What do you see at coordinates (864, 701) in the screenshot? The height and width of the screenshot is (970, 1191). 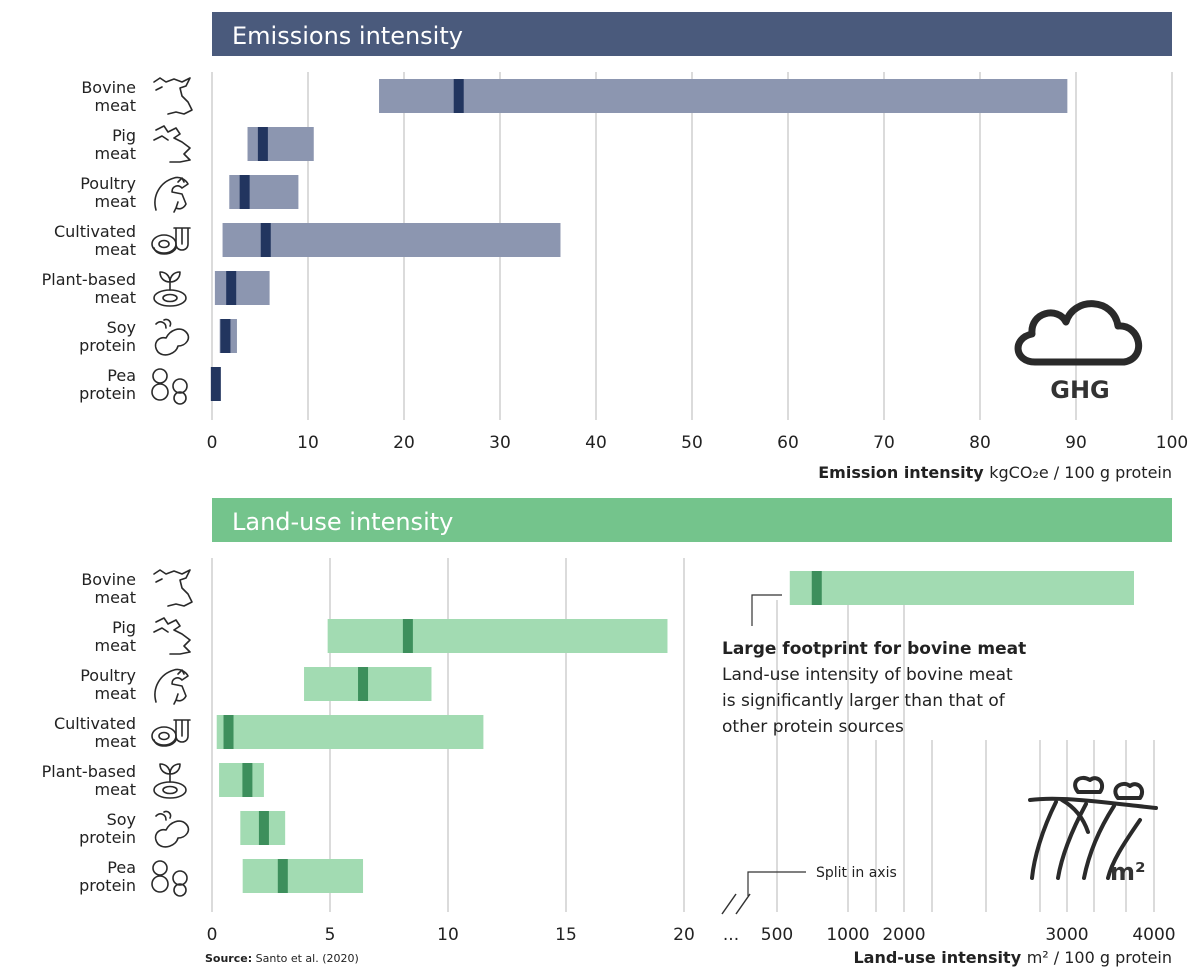 I see `annotation-line-2: is significantly larger than that of` at bounding box center [864, 701].